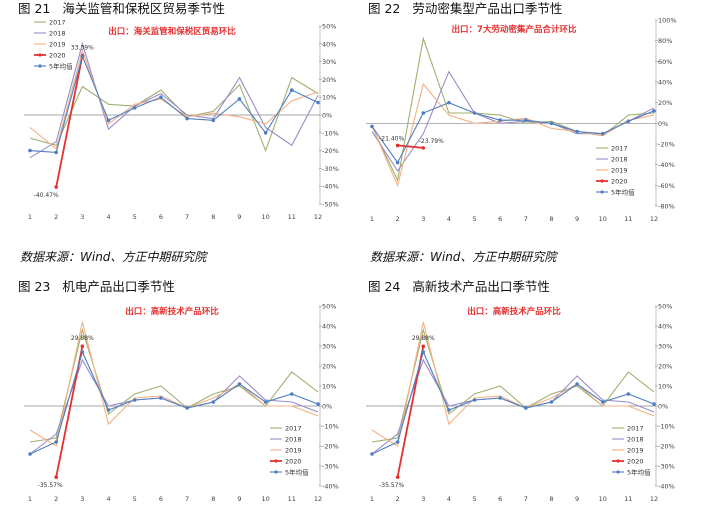 This screenshot has width=720, height=517. I want to click on chart-title: 出口：7大劳动密集产品合计环比, so click(514, 29).